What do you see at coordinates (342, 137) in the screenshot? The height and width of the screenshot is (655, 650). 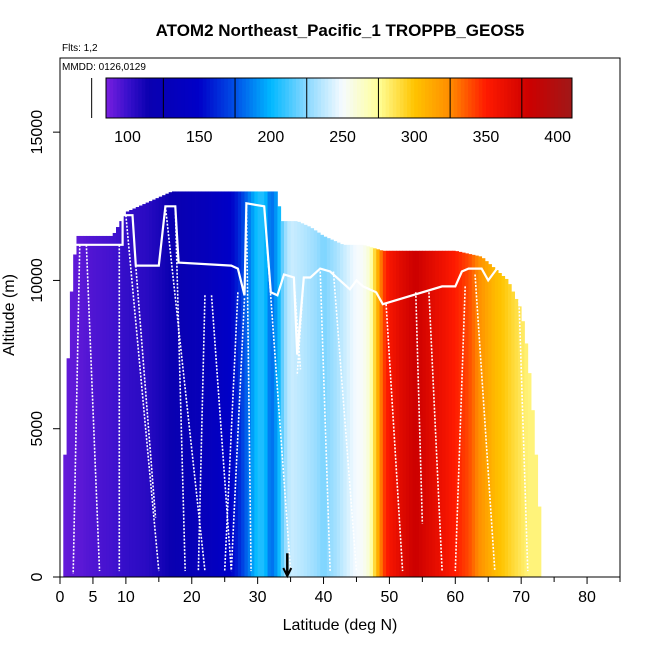 I see `colorbar-tick-label: 250` at bounding box center [342, 137].